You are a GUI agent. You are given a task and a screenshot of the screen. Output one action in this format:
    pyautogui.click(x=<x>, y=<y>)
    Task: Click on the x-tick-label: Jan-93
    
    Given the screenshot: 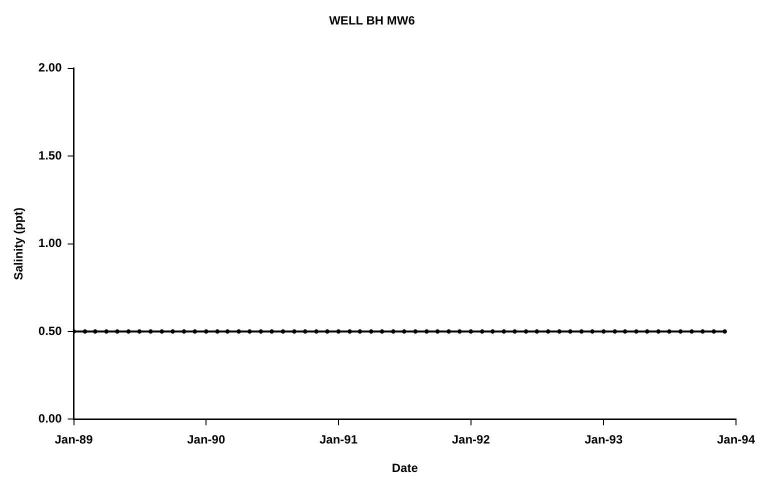 What is the action you would take?
    pyautogui.click(x=603, y=439)
    